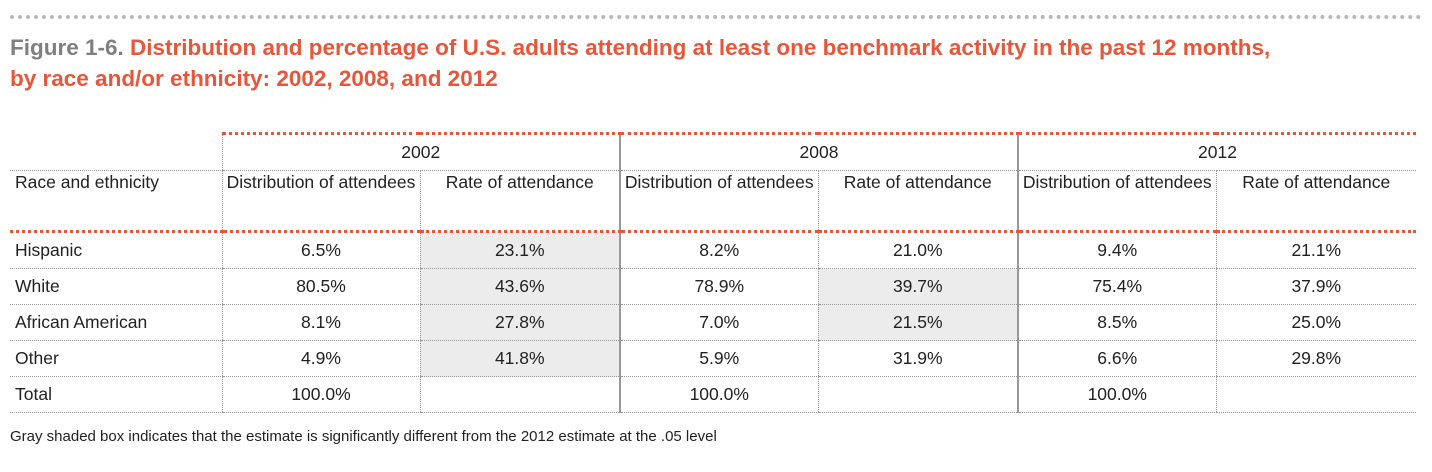  I want to click on cell-distribution-2012: 100.0%, so click(1116, 394).